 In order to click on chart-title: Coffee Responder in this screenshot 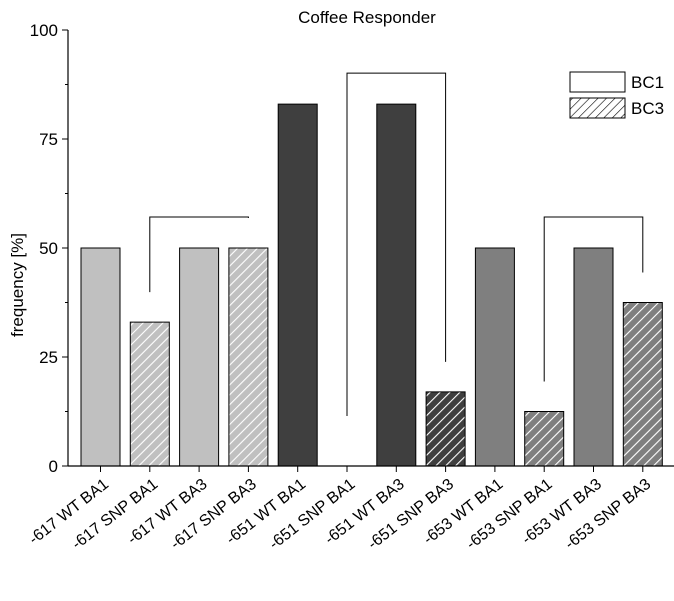, I will do `click(367, 17)`.